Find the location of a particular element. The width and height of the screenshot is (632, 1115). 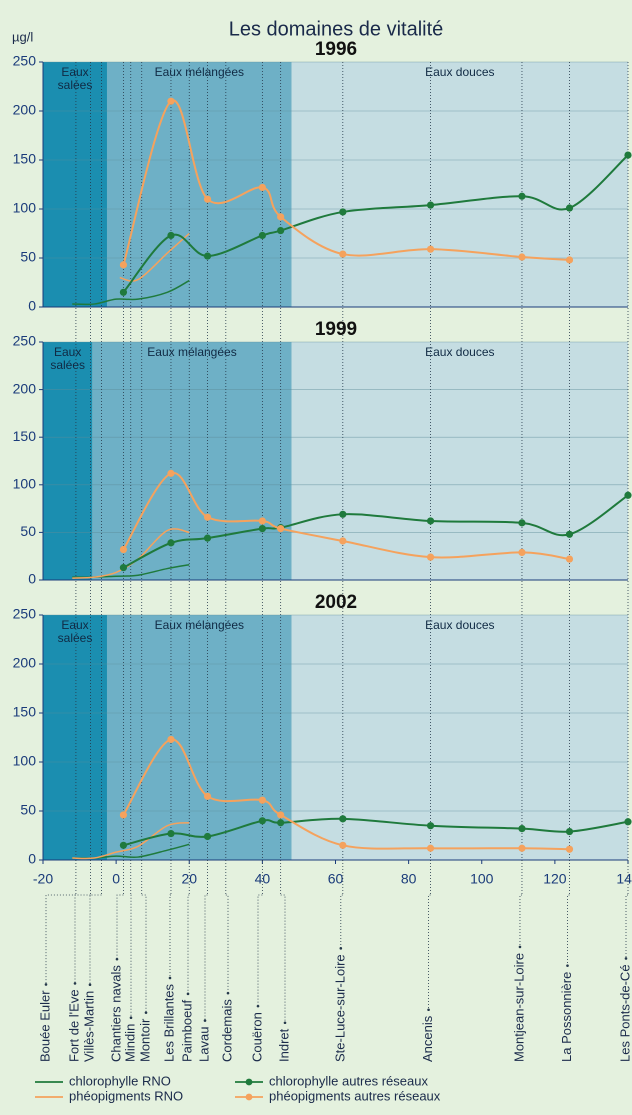

legend-label: chlorophylle RNO is located at coordinates (120, 1080).